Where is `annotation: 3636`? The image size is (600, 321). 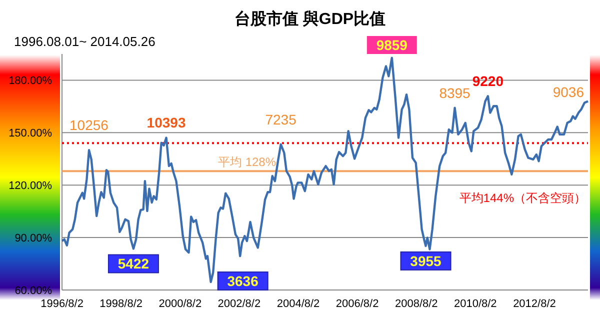 annotation: 3636 is located at coordinates (243, 281).